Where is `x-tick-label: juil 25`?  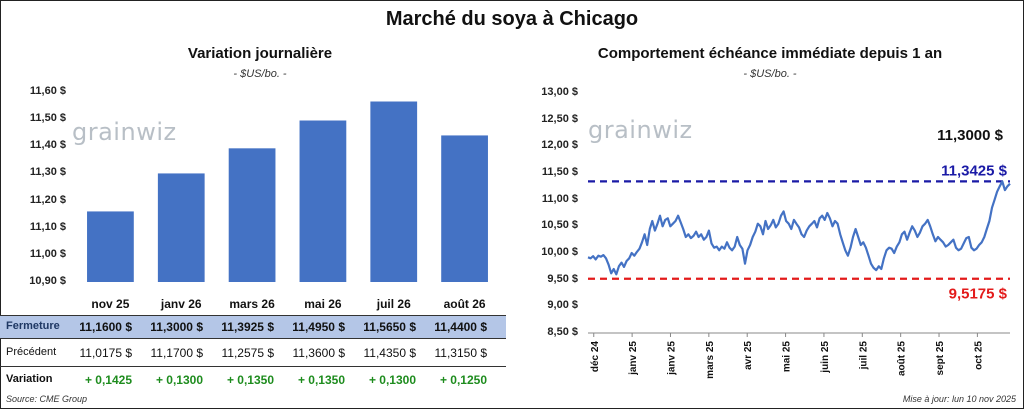
x-tick-label: juil 25 is located at coordinates (863, 356).